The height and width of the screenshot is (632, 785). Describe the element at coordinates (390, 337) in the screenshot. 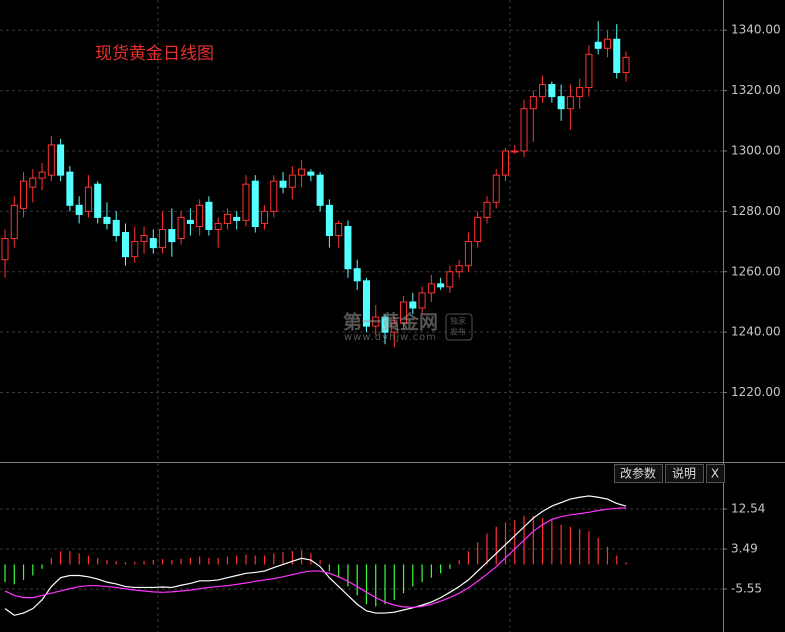

I see `watermark-url: www.dyhjw.com` at that location.